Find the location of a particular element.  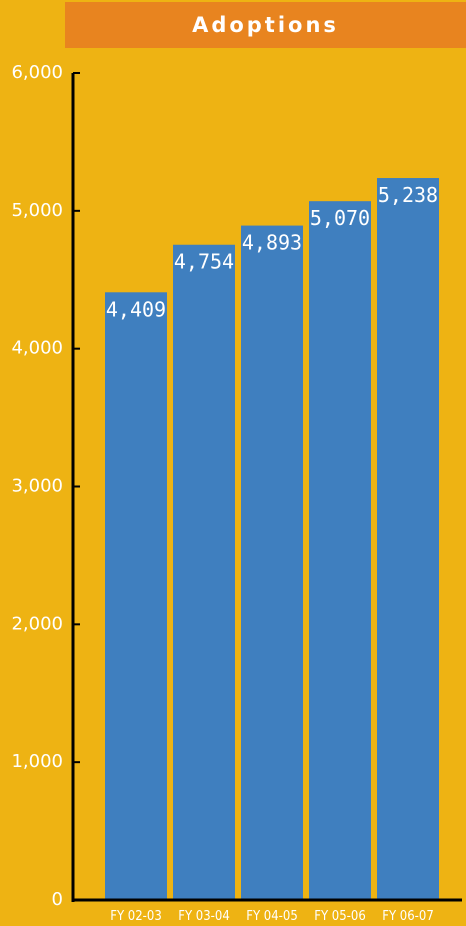

x-category-label: FY 03-04 is located at coordinates (204, 916).